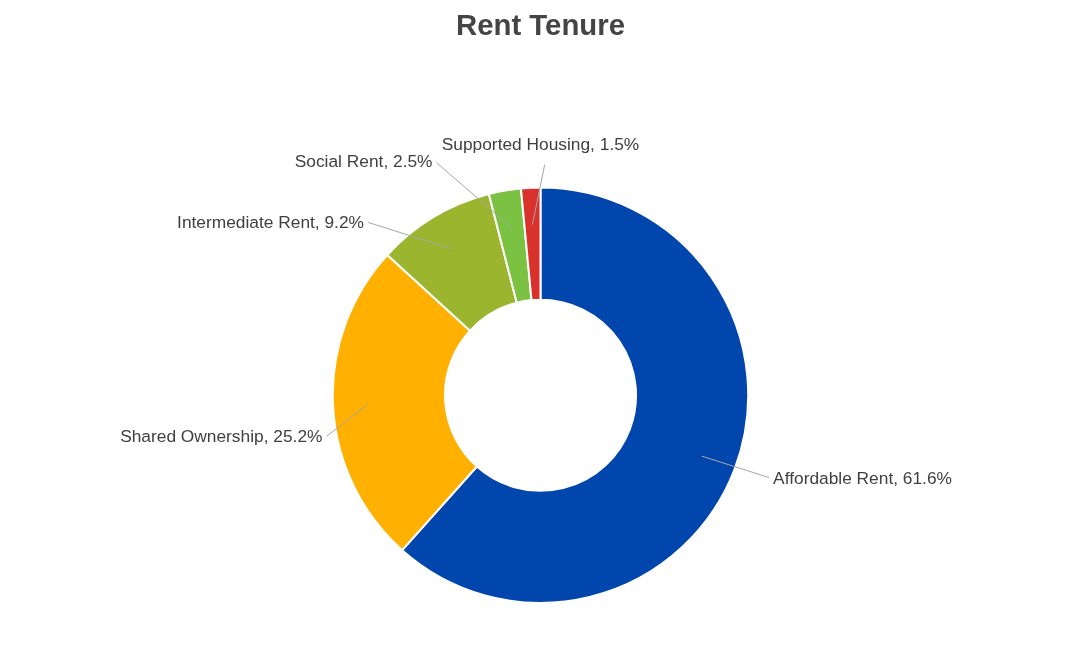 The width and height of the screenshot is (1080, 656). What do you see at coordinates (363, 160) in the screenshot?
I see `slice-label: Social Rent, 2.5%` at bounding box center [363, 160].